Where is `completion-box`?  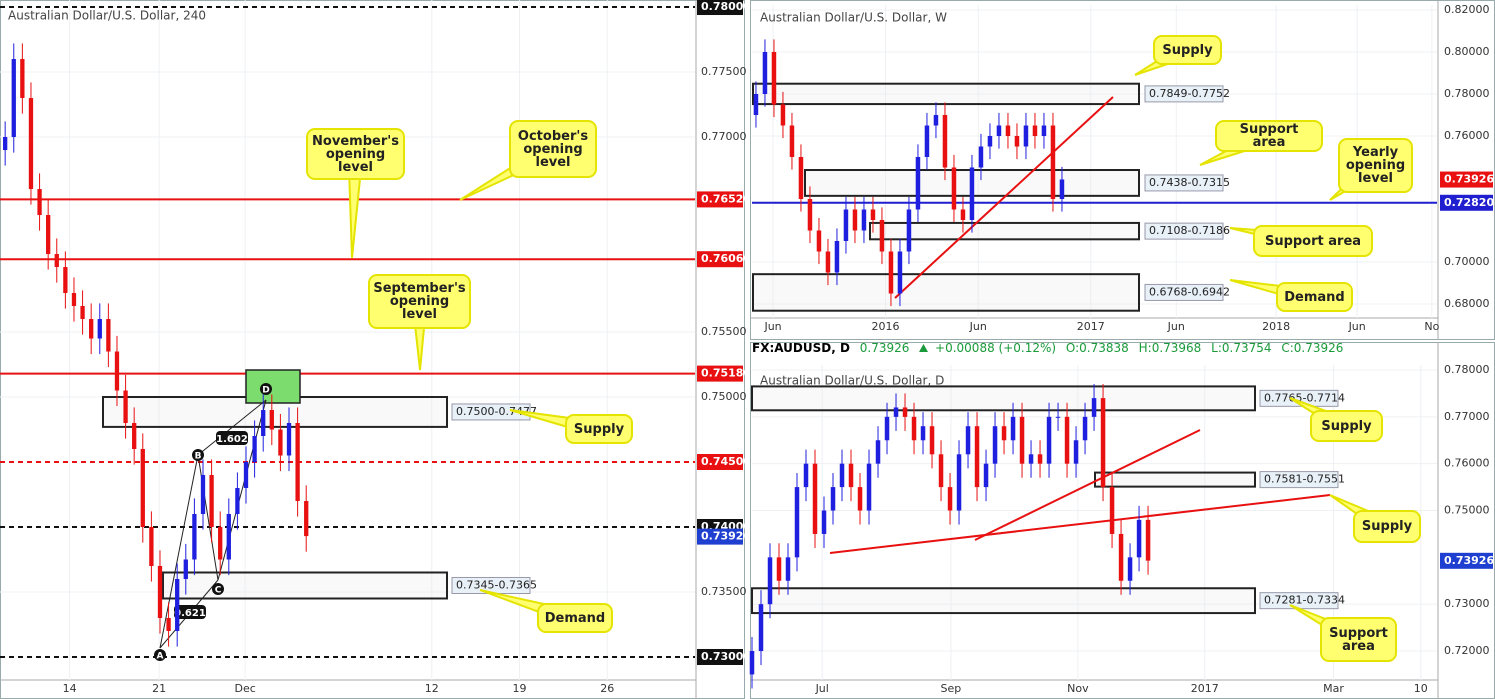
completion-box is located at coordinates (273, 386).